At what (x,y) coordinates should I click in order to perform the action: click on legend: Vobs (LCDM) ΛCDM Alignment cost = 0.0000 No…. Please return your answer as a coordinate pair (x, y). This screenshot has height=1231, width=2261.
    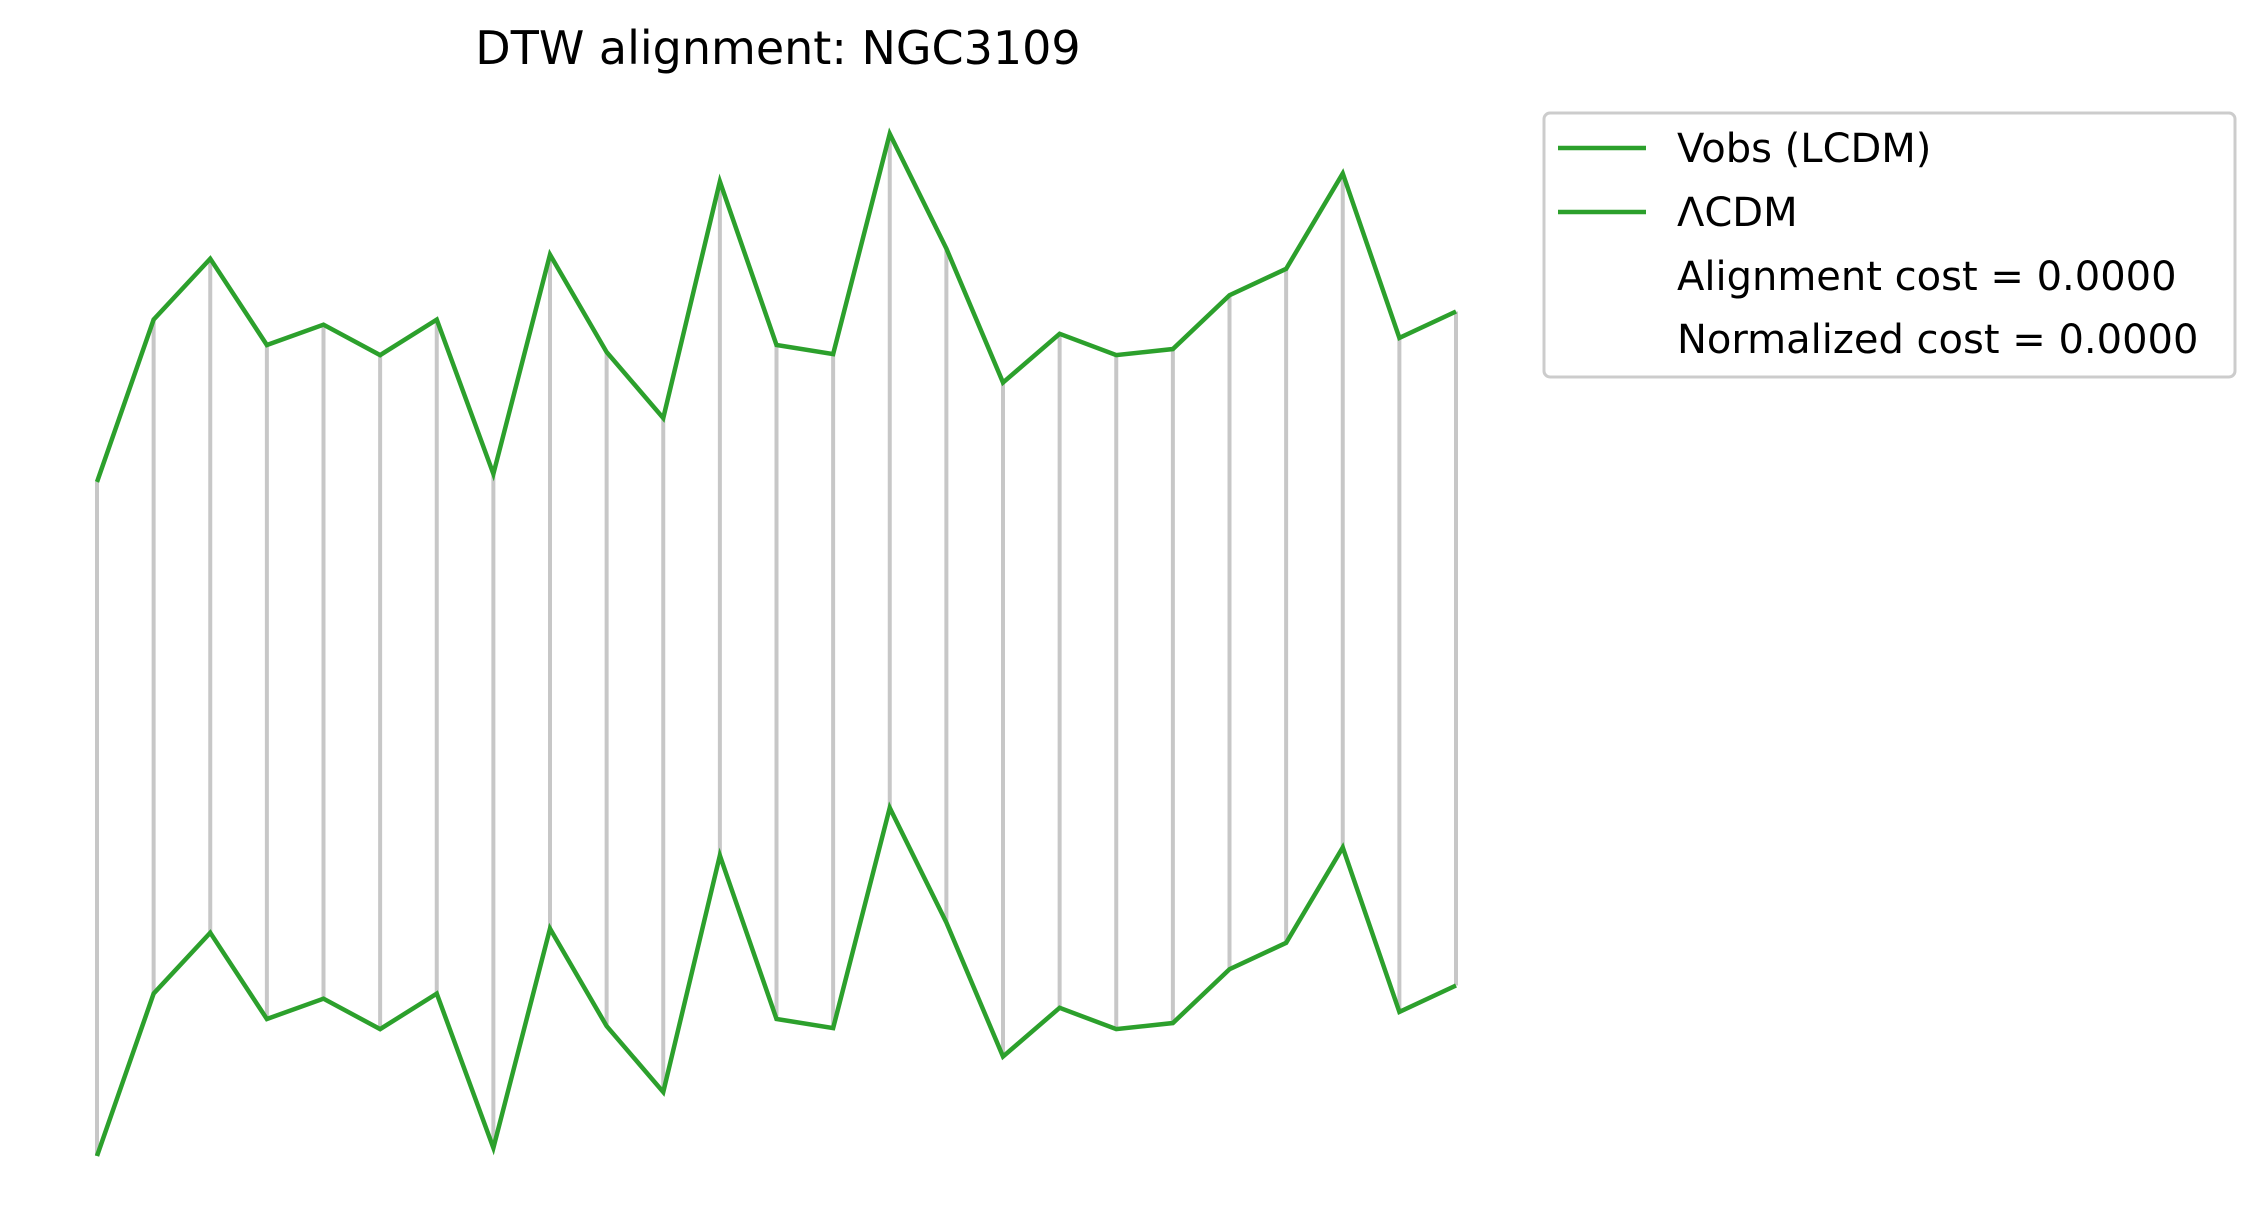
    Looking at the image, I should click on (1889, 245).